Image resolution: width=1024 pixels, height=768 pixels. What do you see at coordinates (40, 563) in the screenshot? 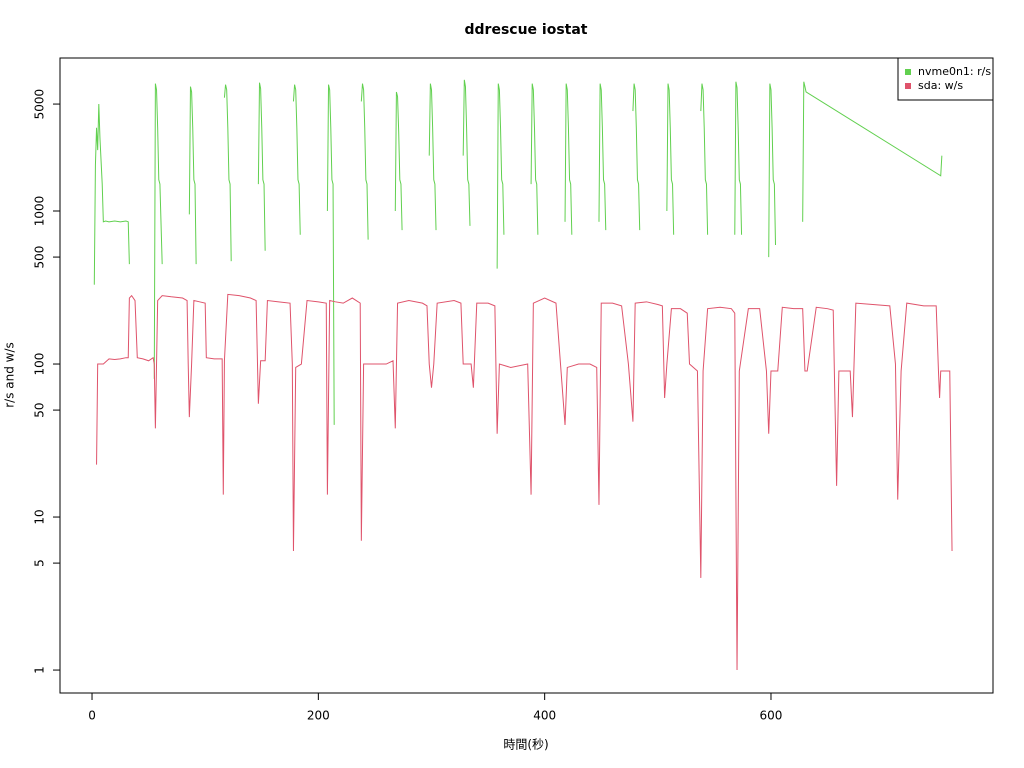
I see `y-tick-label: 5` at bounding box center [40, 563].